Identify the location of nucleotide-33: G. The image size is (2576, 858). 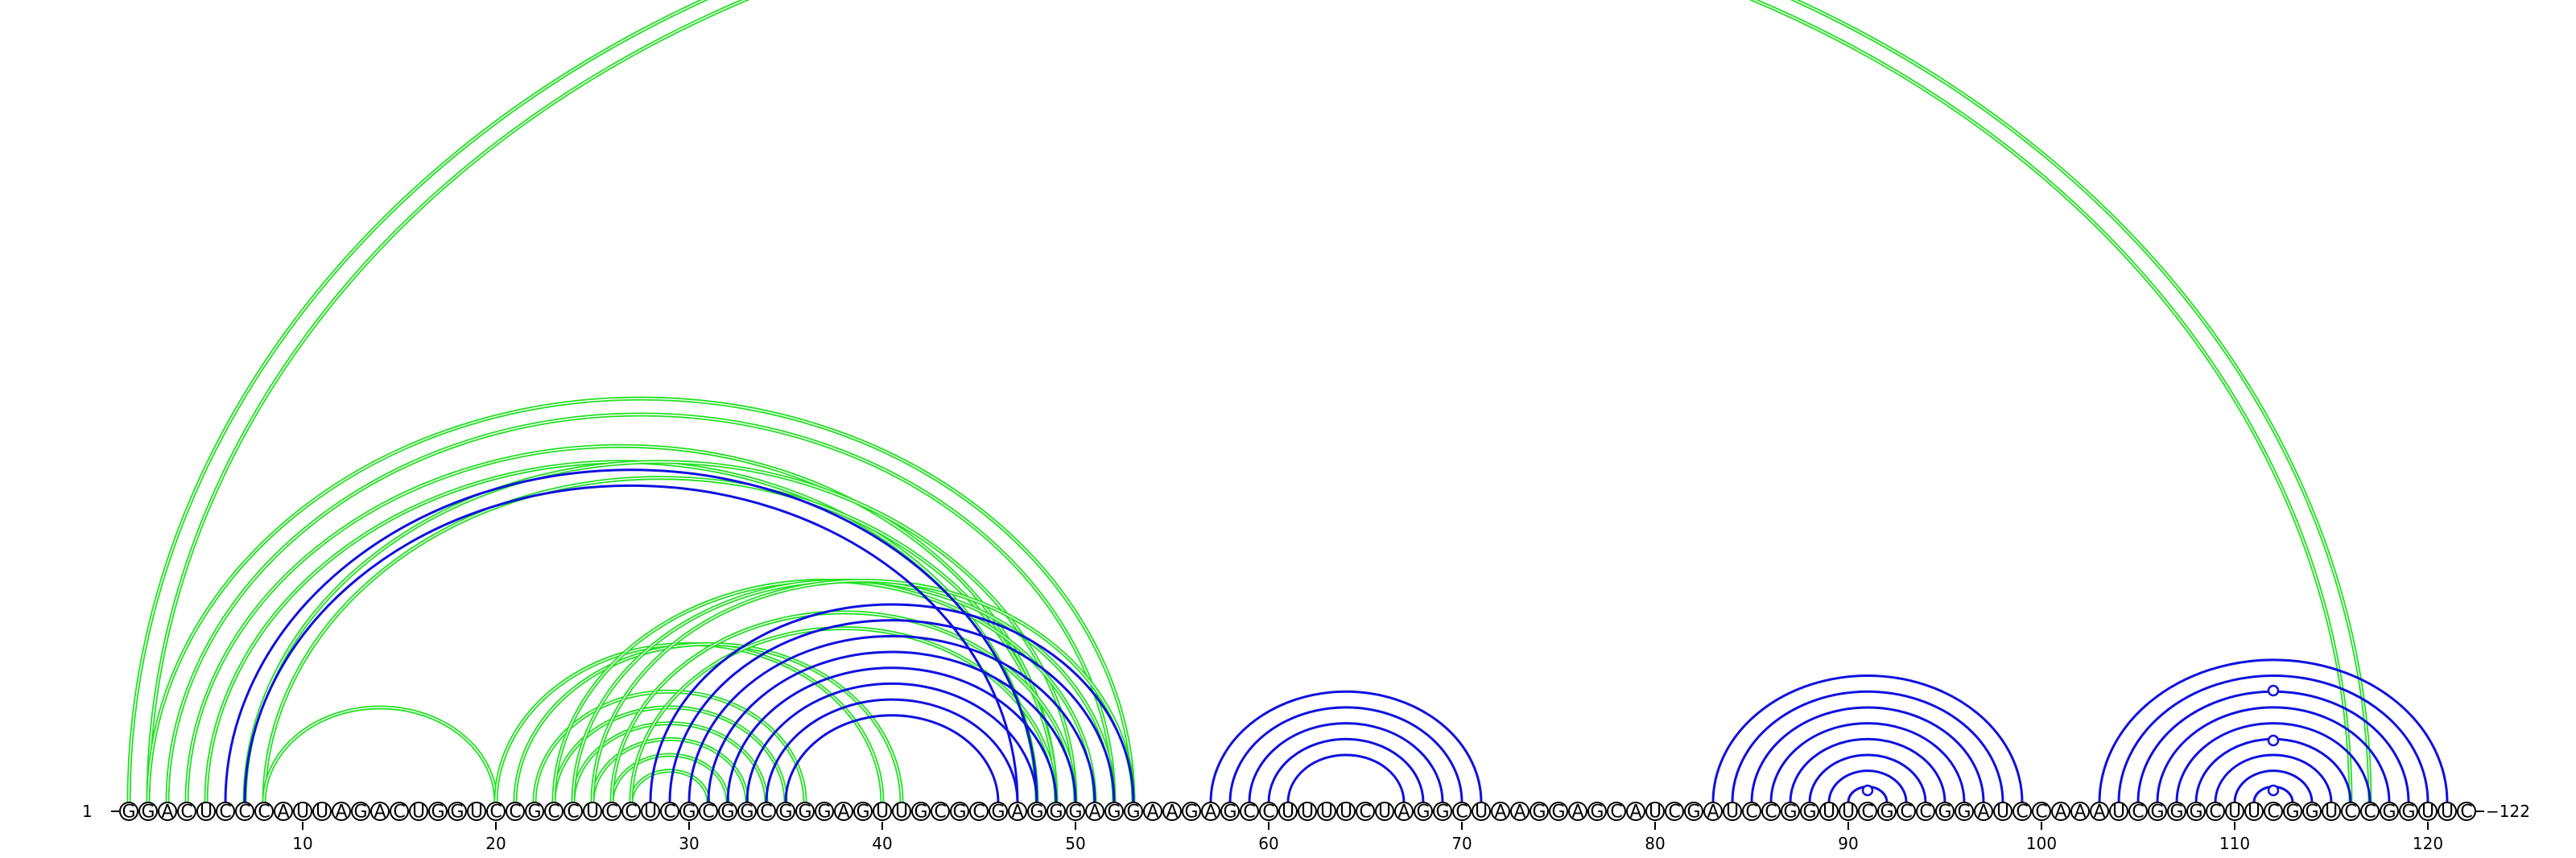
(747, 813).